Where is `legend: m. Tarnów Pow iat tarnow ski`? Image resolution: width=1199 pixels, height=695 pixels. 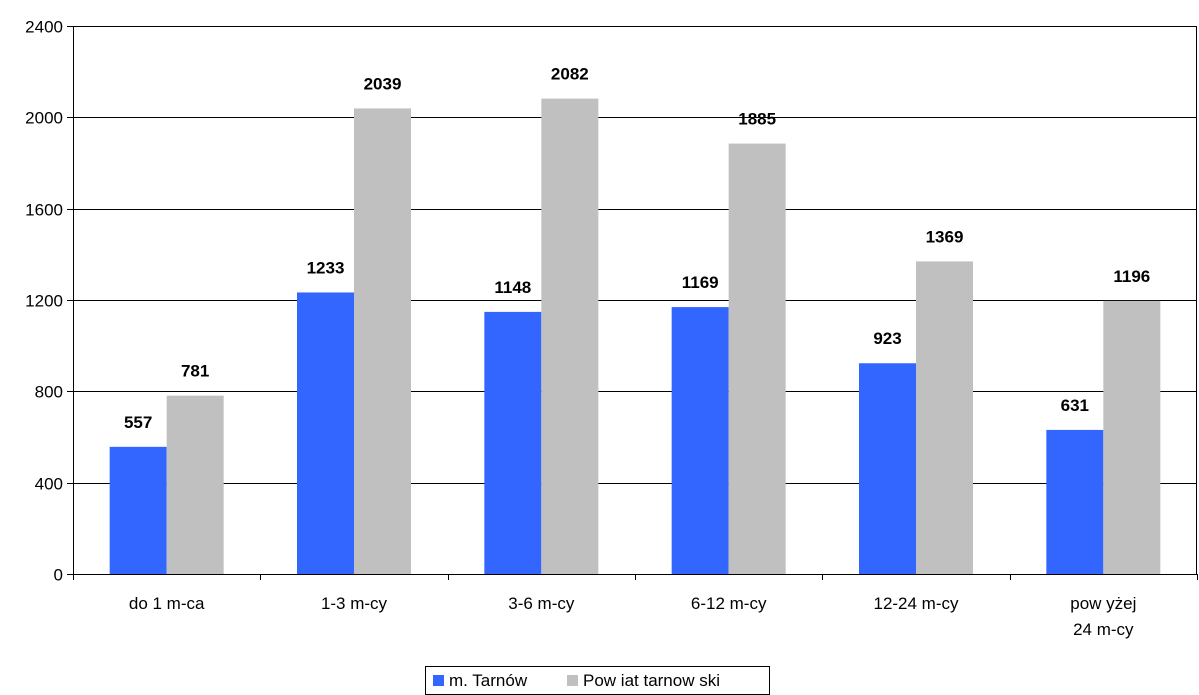 legend: m. Tarnów Pow iat tarnow ski is located at coordinates (597, 680).